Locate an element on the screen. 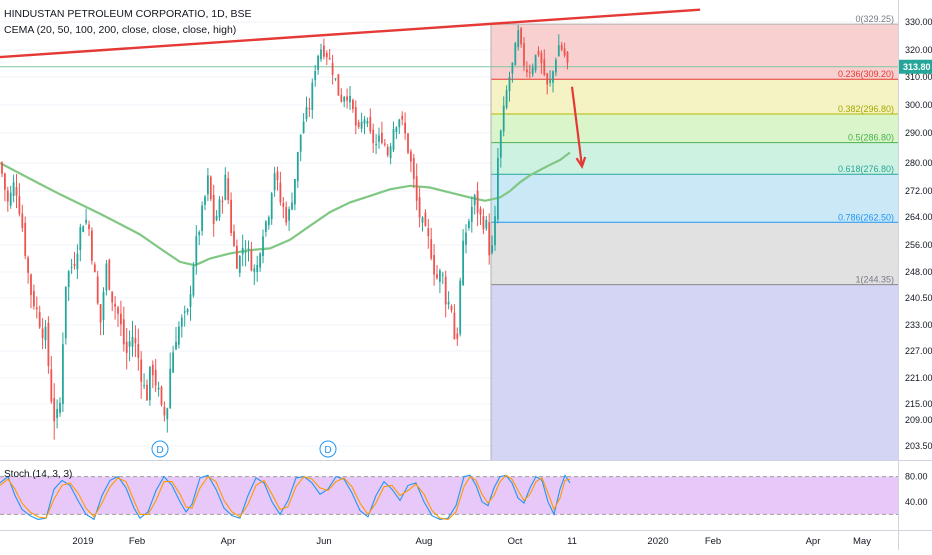 The image size is (932, 555). last-price-tag: 313.80 is located at coordinates (915, 66).